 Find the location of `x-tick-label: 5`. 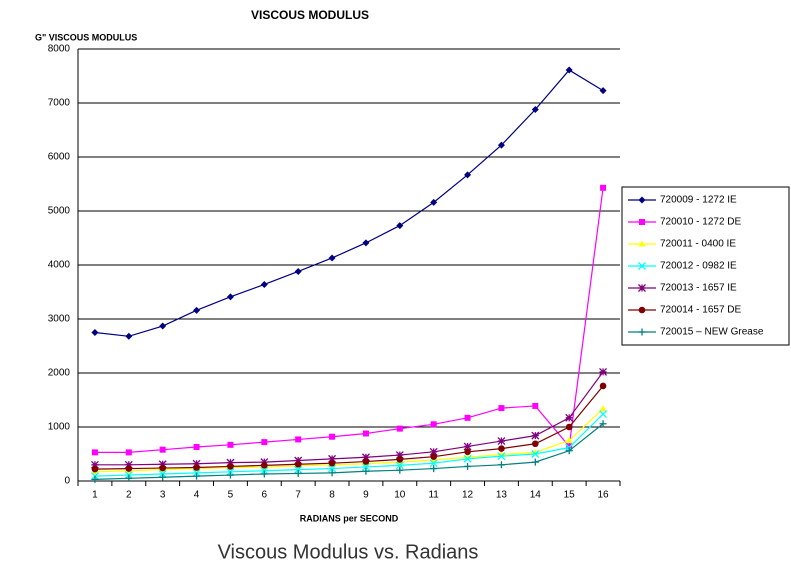

x-tick-label: 5 is located at coordinates (231, 495).